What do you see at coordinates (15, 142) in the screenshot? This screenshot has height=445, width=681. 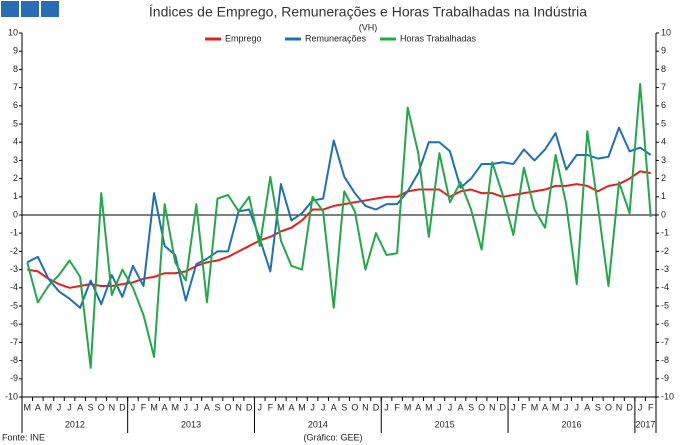 I see `y-tick-label: 4` at bounding box center [15, 142].